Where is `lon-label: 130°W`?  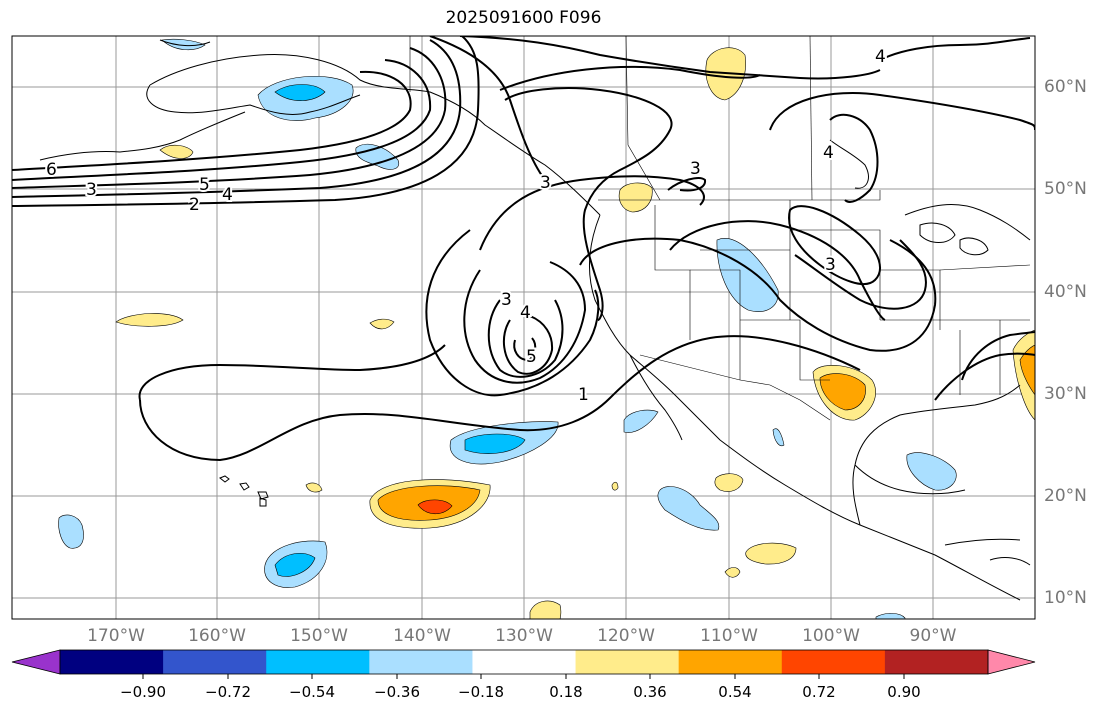 lon-label: 130°W is located at coordinates (524, 636).